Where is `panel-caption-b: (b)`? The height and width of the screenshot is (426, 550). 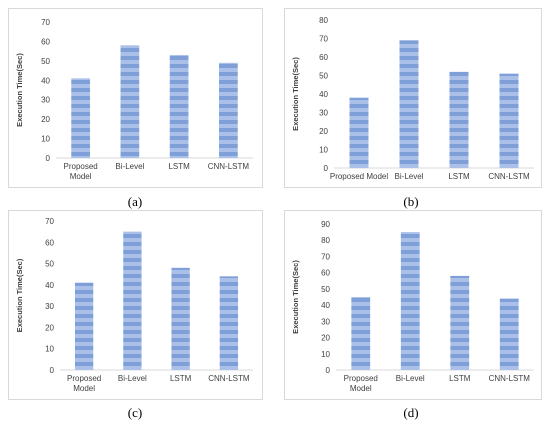
panel-caption-b: (b) is located at coordinates (411, 201).